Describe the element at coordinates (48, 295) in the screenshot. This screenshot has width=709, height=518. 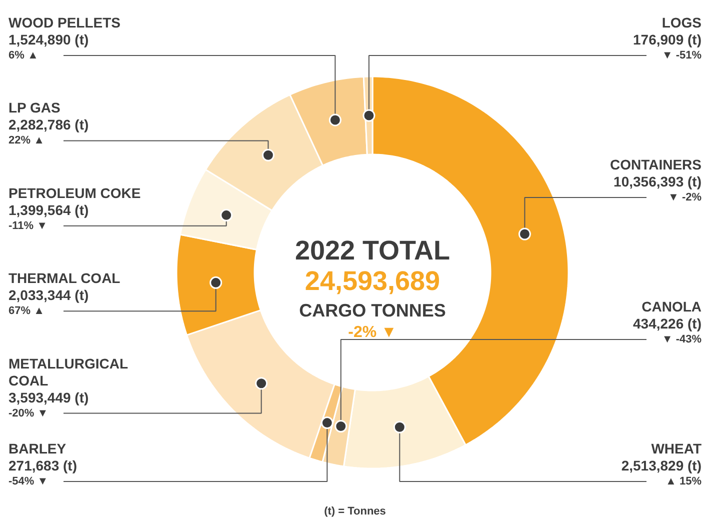
I see `data-label: 2,033,344 (t)` at that location.